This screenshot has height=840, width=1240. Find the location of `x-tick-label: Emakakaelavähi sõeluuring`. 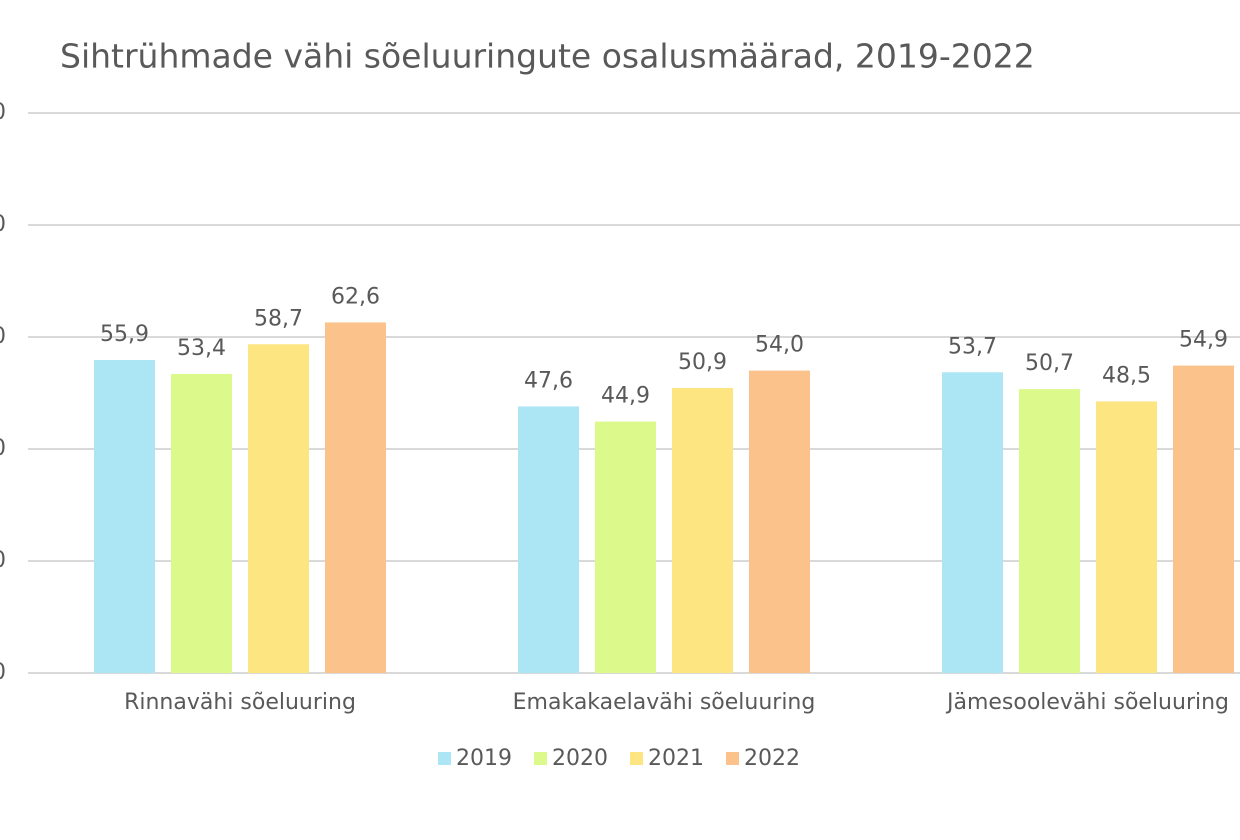

x-tick-label: Emakakaelavähi sõeluuring is located at coordinates (664, 702).